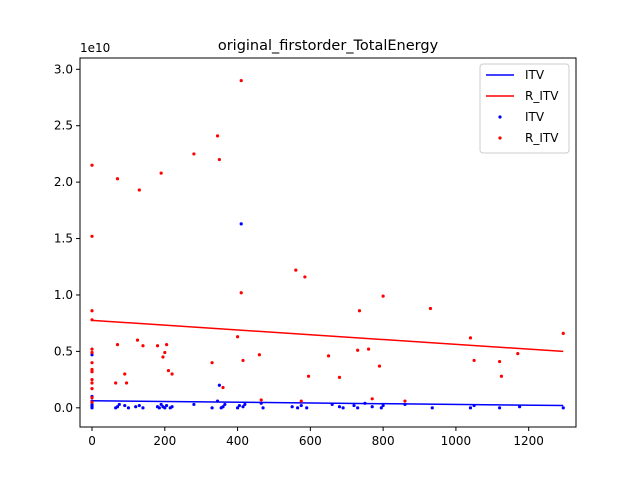 This screenshot has height=480, width=640. Describe the element at coordinates (327, 336) in the screenshot. I see `series-line-r-itv` at that location.